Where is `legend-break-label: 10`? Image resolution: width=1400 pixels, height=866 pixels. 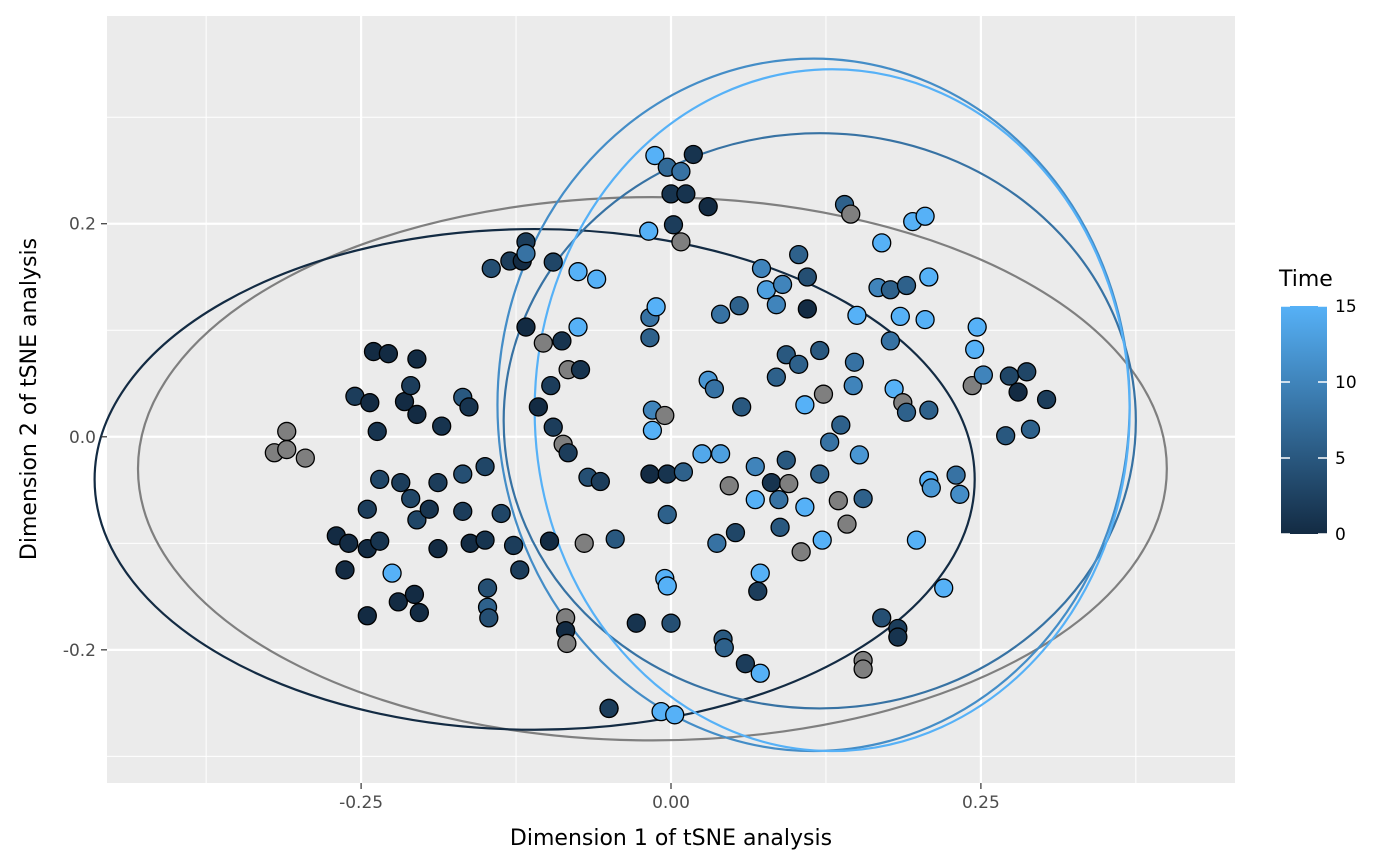 legend-break-label: 10 is located at coordinates (1346, 383).